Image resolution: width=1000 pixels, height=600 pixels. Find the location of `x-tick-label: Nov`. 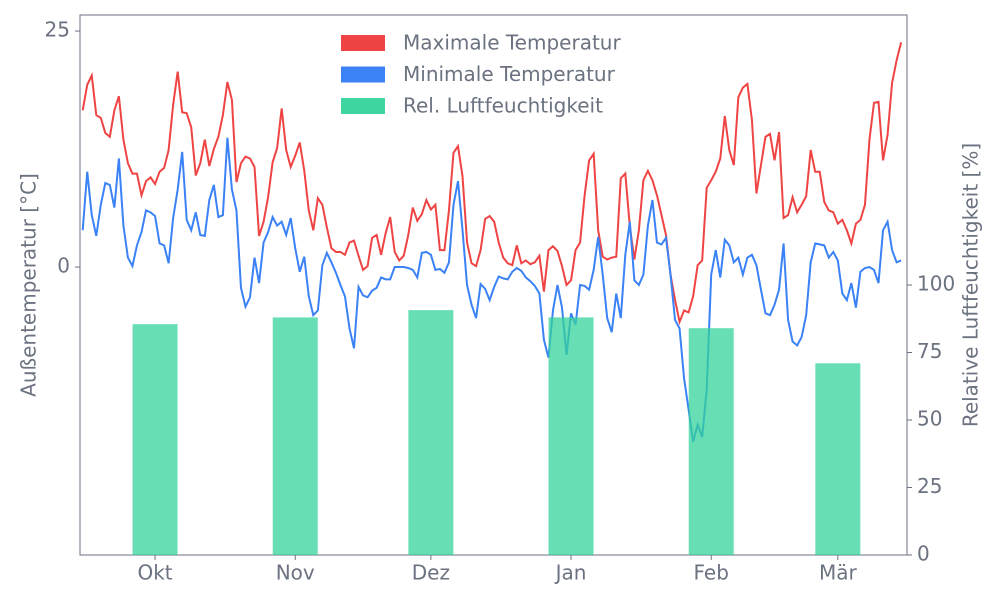

x-tick-label: Nov is located at coordinates (295, 573).